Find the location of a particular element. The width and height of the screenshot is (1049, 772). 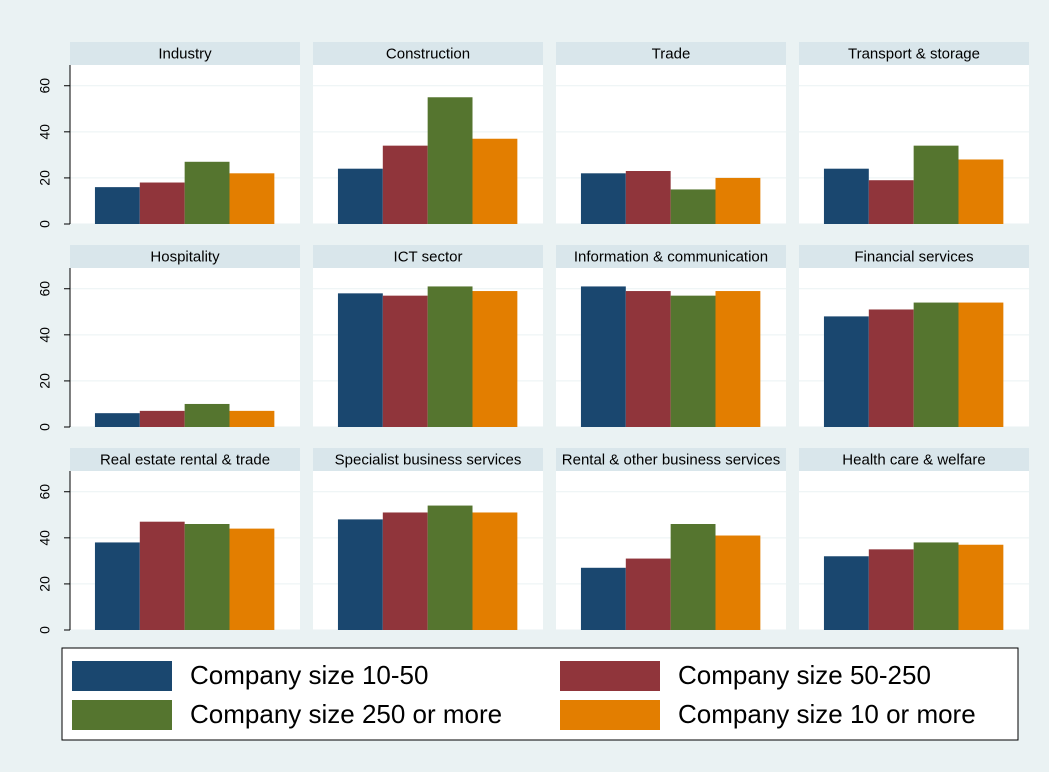

panel-title: ICT sector is located at coordinates (428, 256).